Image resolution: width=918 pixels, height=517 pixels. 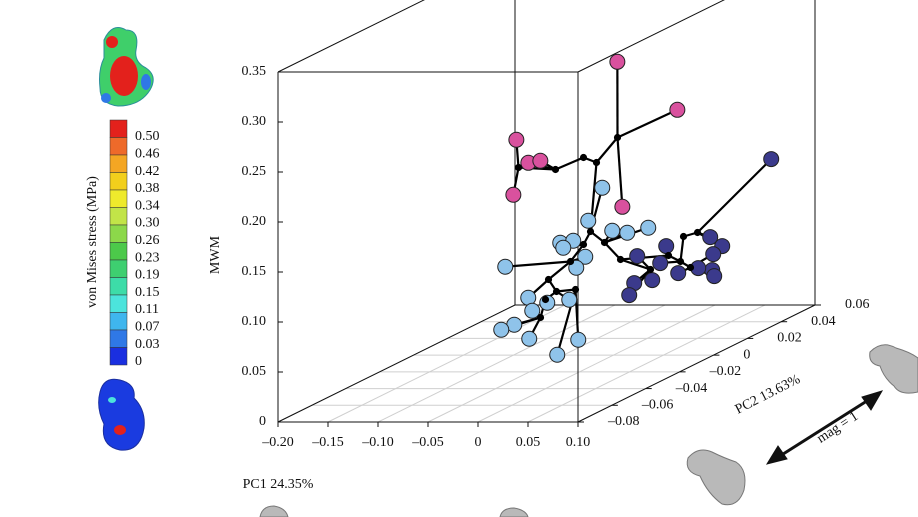 I want to click on bone-bottom, so click(x=121, y=414).